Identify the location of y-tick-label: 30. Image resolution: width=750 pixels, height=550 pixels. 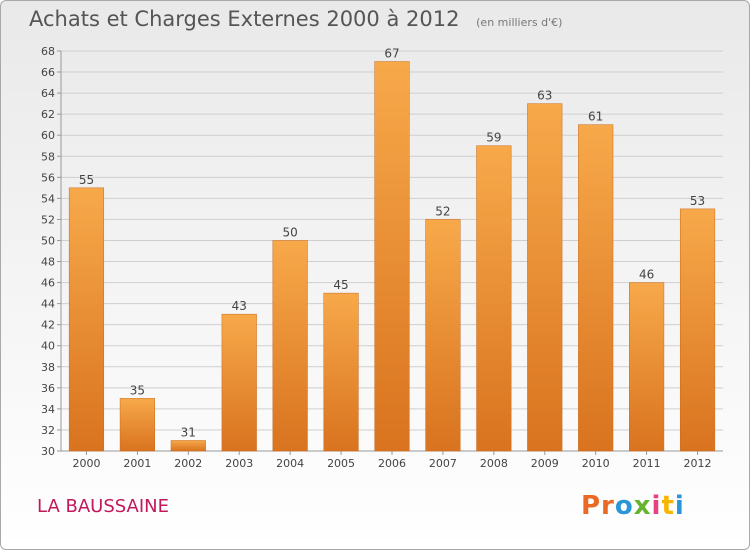
(48, 451).